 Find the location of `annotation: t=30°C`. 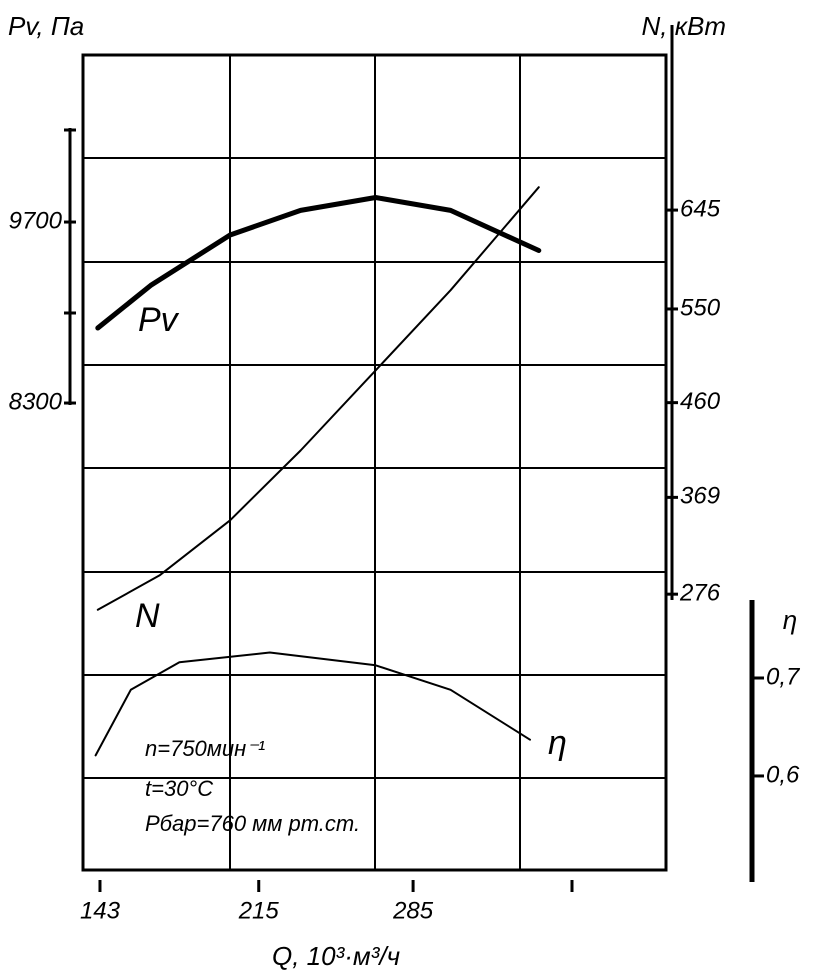

annotation: t=30°C is located at coordinates (179, 788).